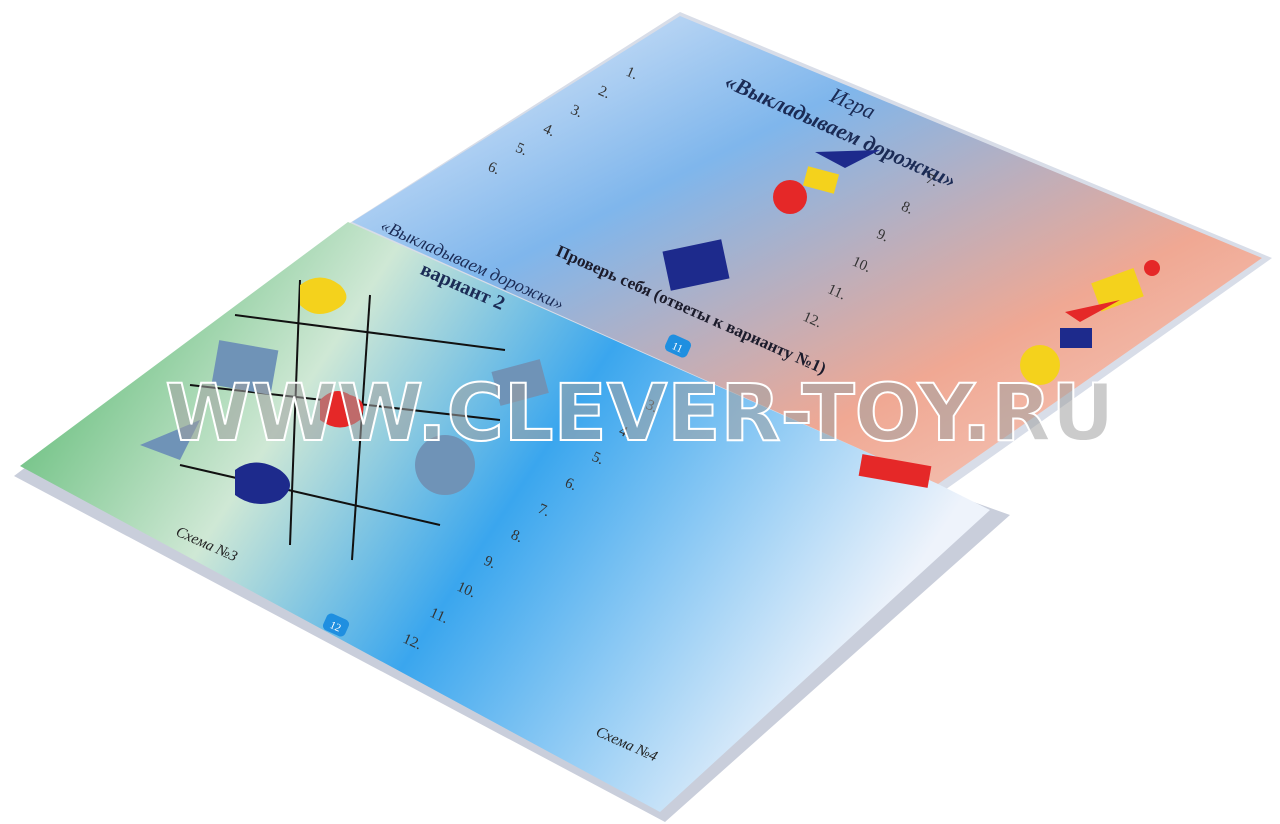 The height and width of the screenshot is (824, 1280). What do you see at coordinates (640, 414) in the screenshot?
I see `watermark: WWW.CLEVER-TOY.RU` at bounding box center [640, 414].